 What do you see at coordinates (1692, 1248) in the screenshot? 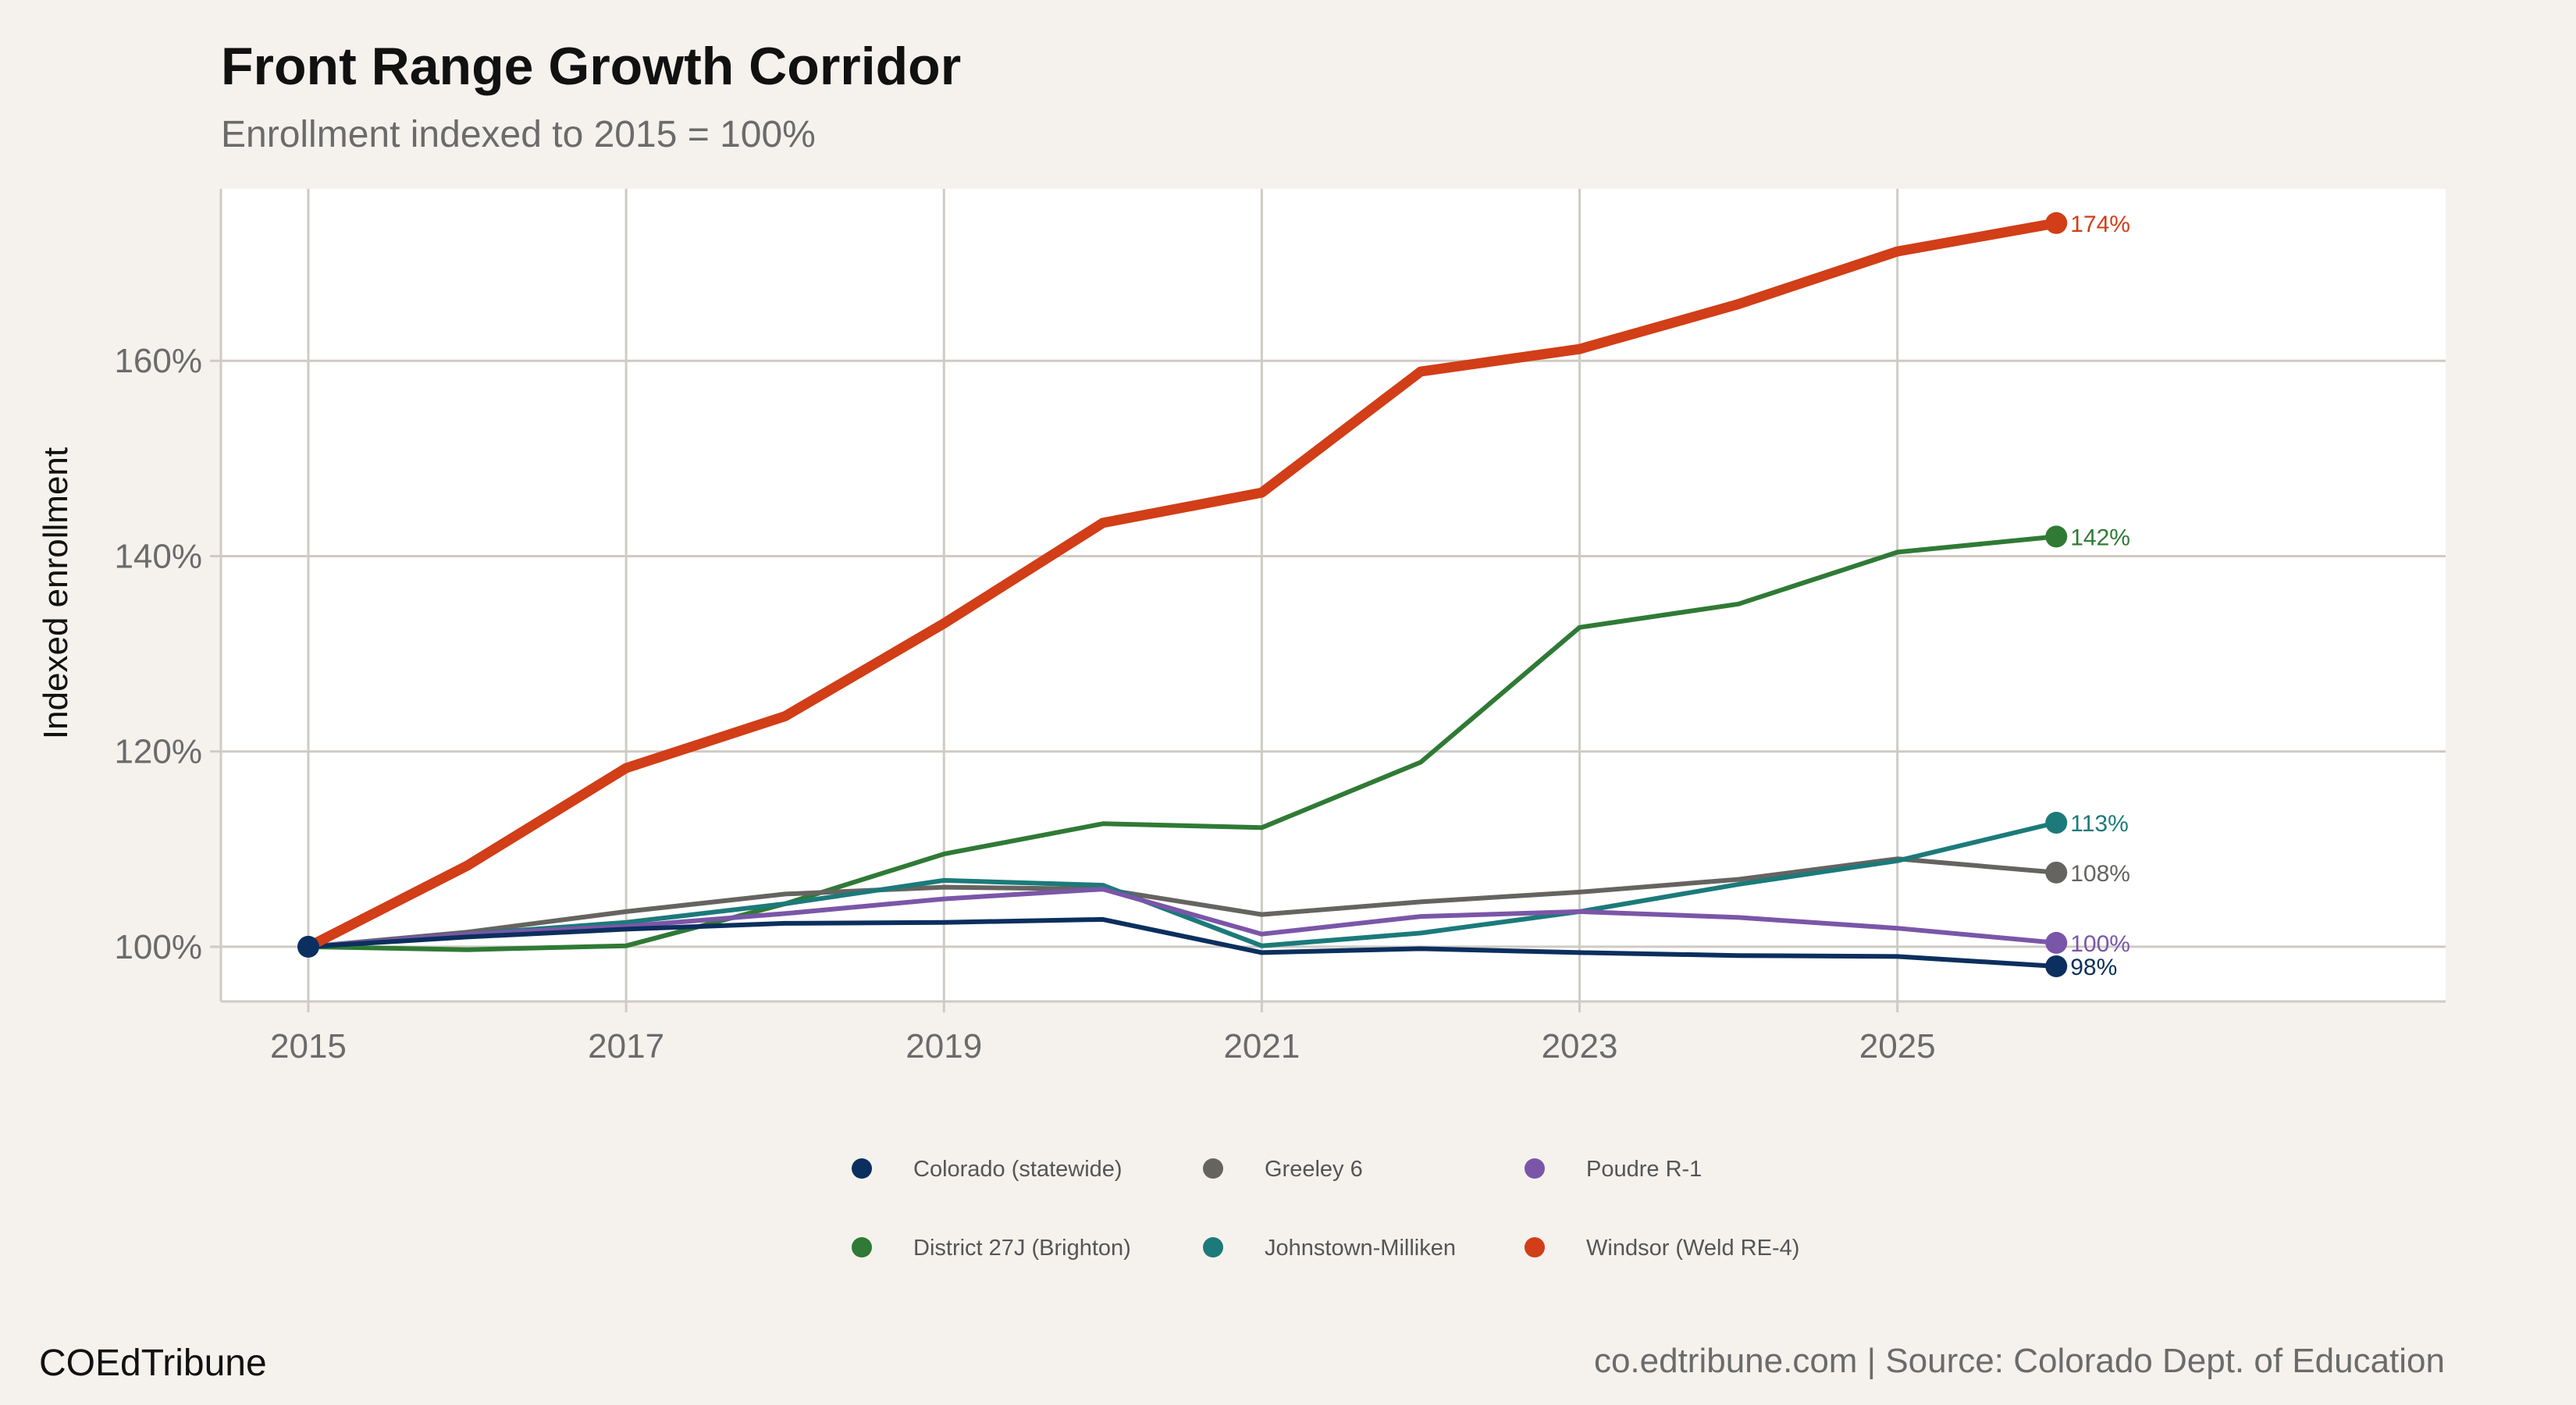
I see `legend-label: Windsor (Weld RE-4)` at bounding box center [1692, 1248].